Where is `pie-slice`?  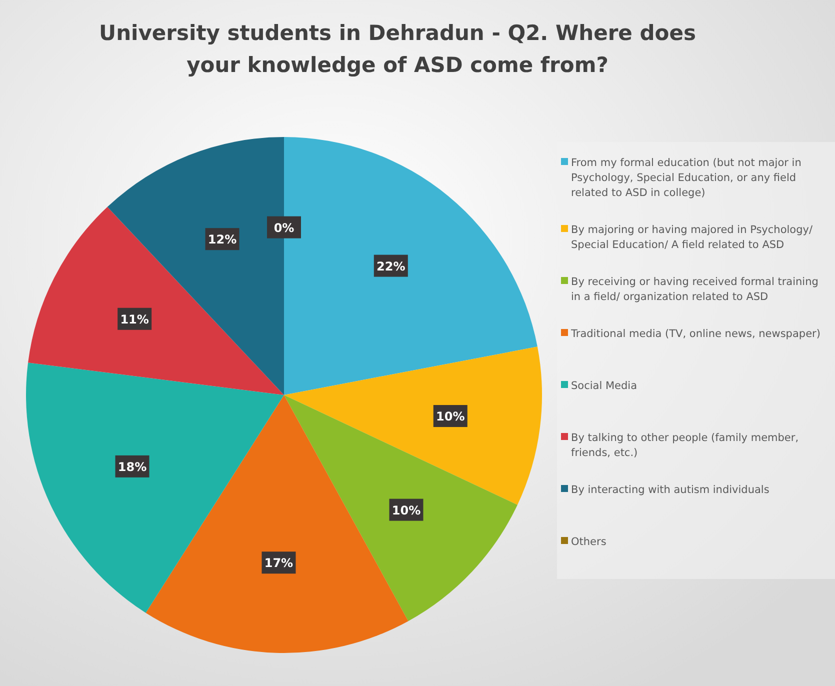
pie-slice is located at coordinates (413, 425).